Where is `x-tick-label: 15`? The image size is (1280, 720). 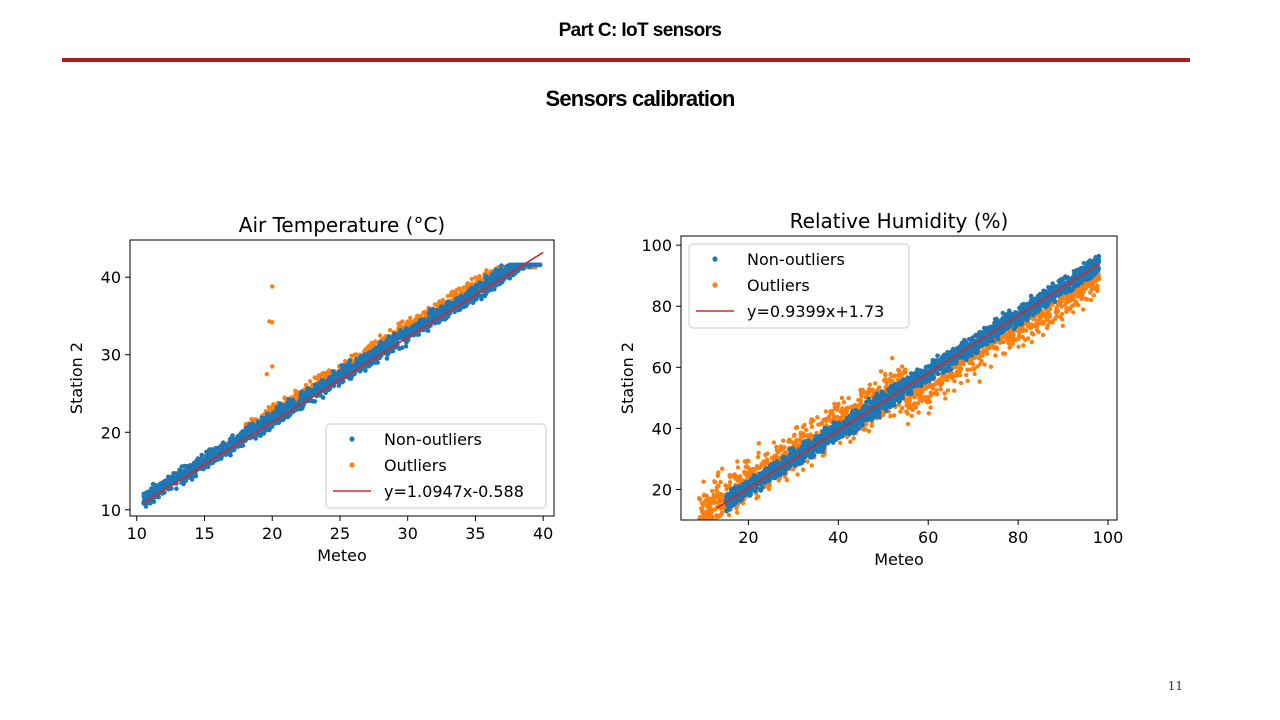
x-tick-label: 15 is located at coordinates (204, 533).